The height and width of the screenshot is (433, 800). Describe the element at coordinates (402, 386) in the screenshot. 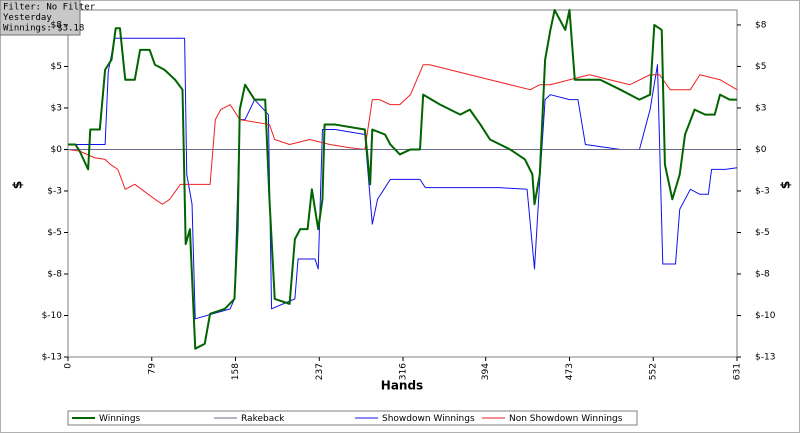

I see `x-axis-label: Hands` at that location.